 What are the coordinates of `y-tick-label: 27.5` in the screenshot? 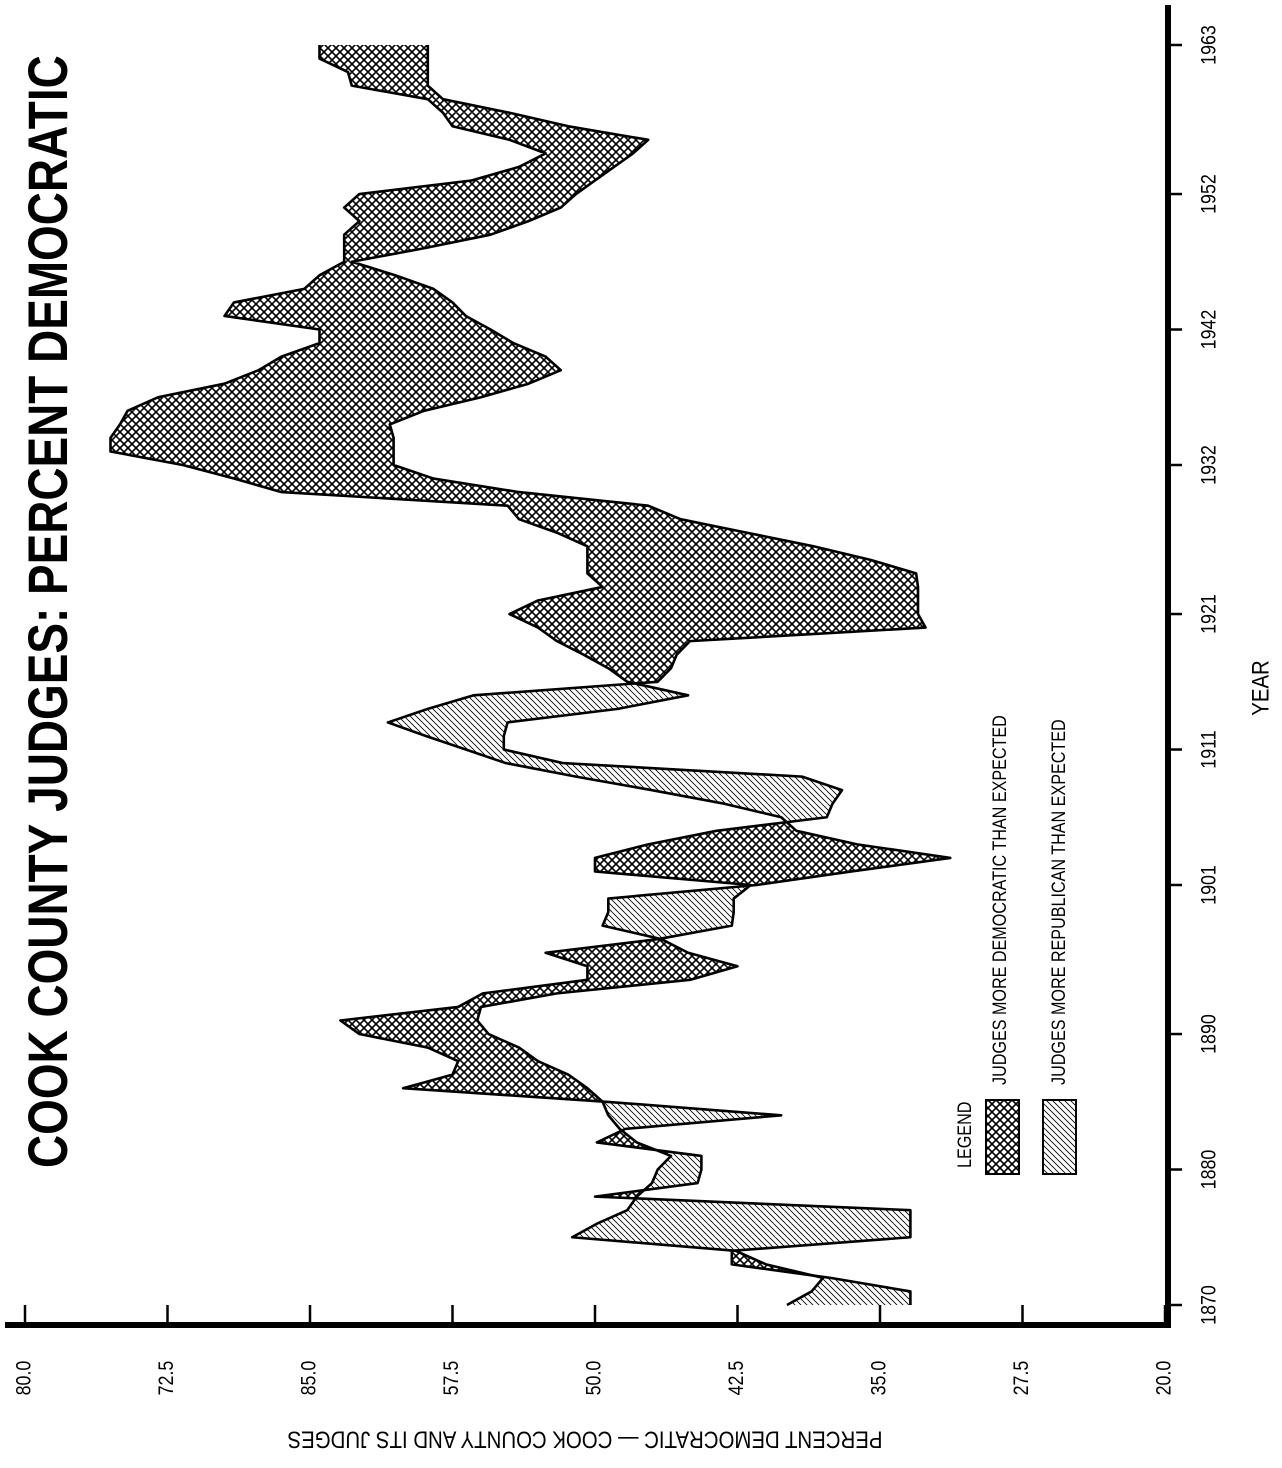 It's located at (1022, 1377).